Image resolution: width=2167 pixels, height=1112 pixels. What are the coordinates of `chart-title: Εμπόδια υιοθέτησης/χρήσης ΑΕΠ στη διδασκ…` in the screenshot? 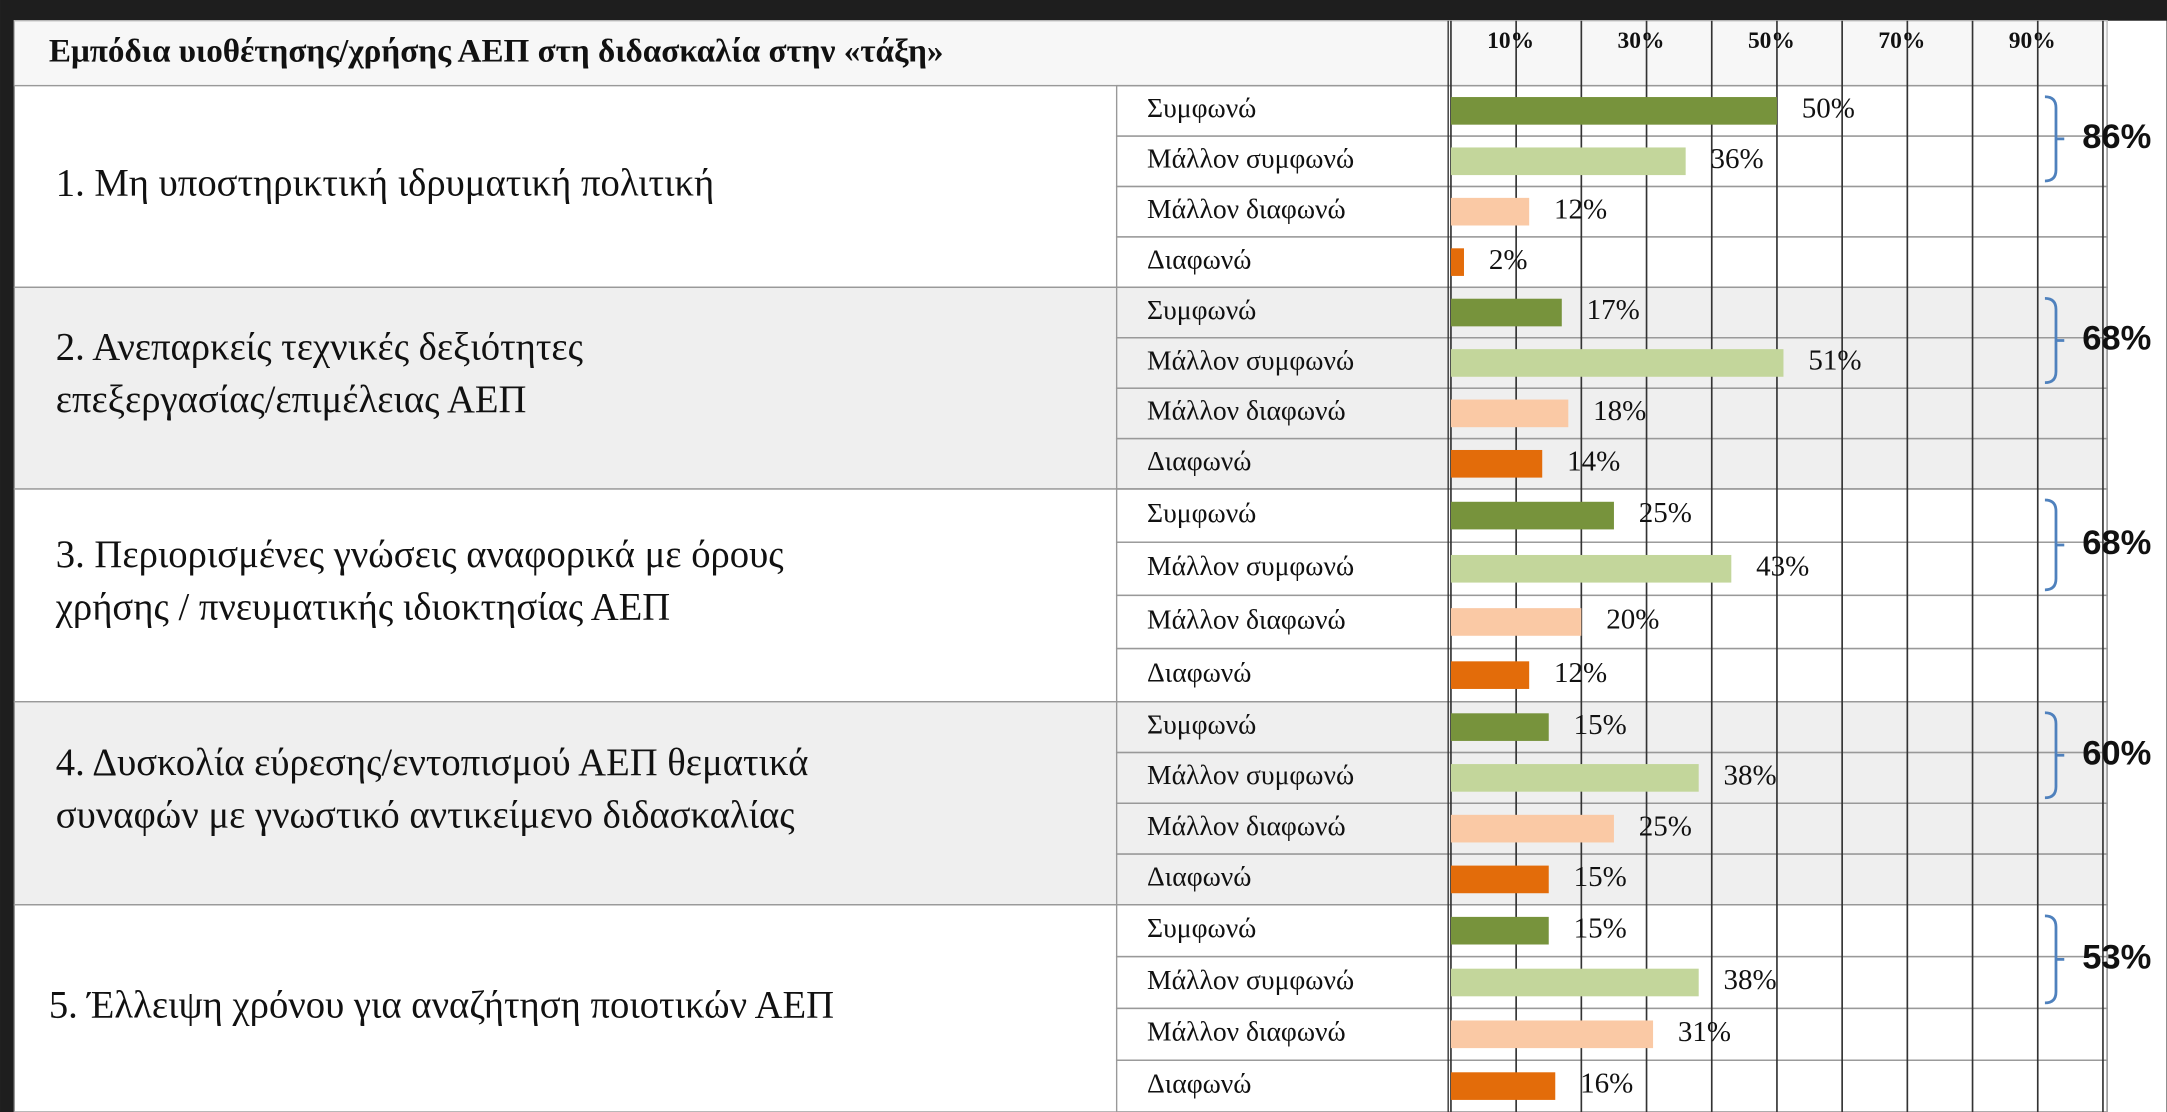 It's located at (496, 50).